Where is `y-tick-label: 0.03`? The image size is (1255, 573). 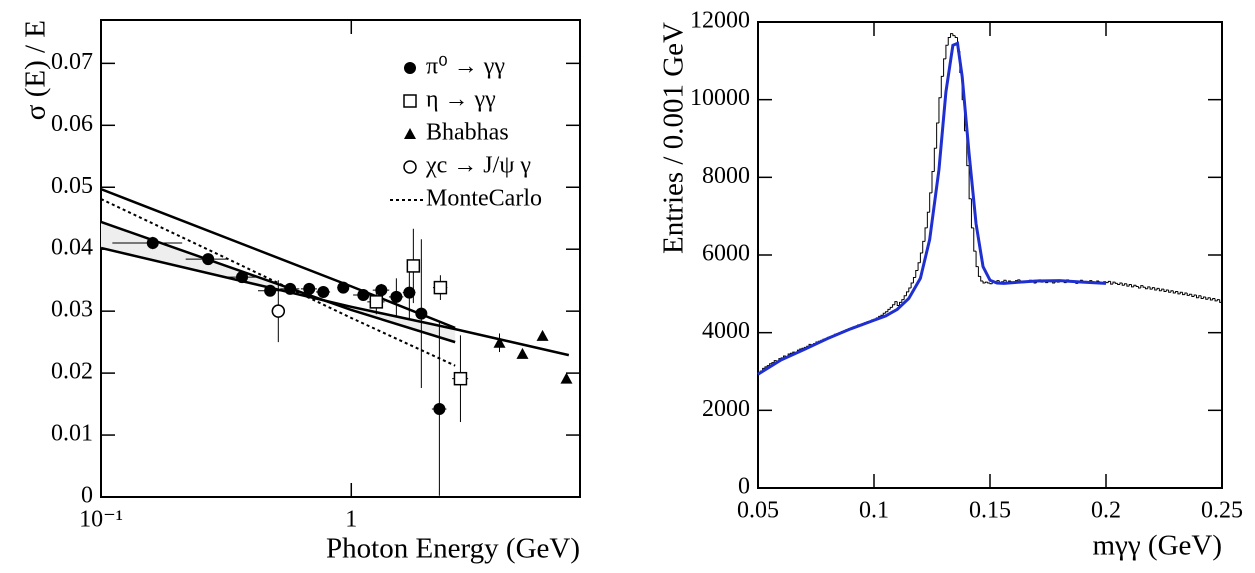 y-tick-label: 0.03 is located at coordinates (72, 310).